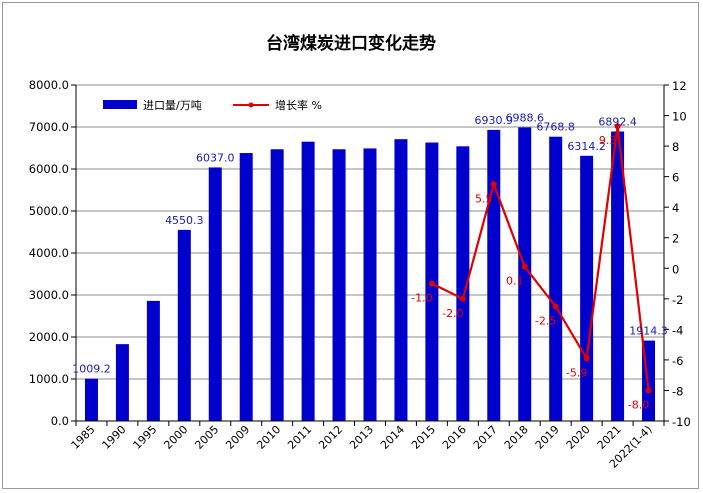  What do you see at coordinates (675, 239) in the screenshot?
I see `y-right-tick-label: 2` at bounding box center [675, 239].